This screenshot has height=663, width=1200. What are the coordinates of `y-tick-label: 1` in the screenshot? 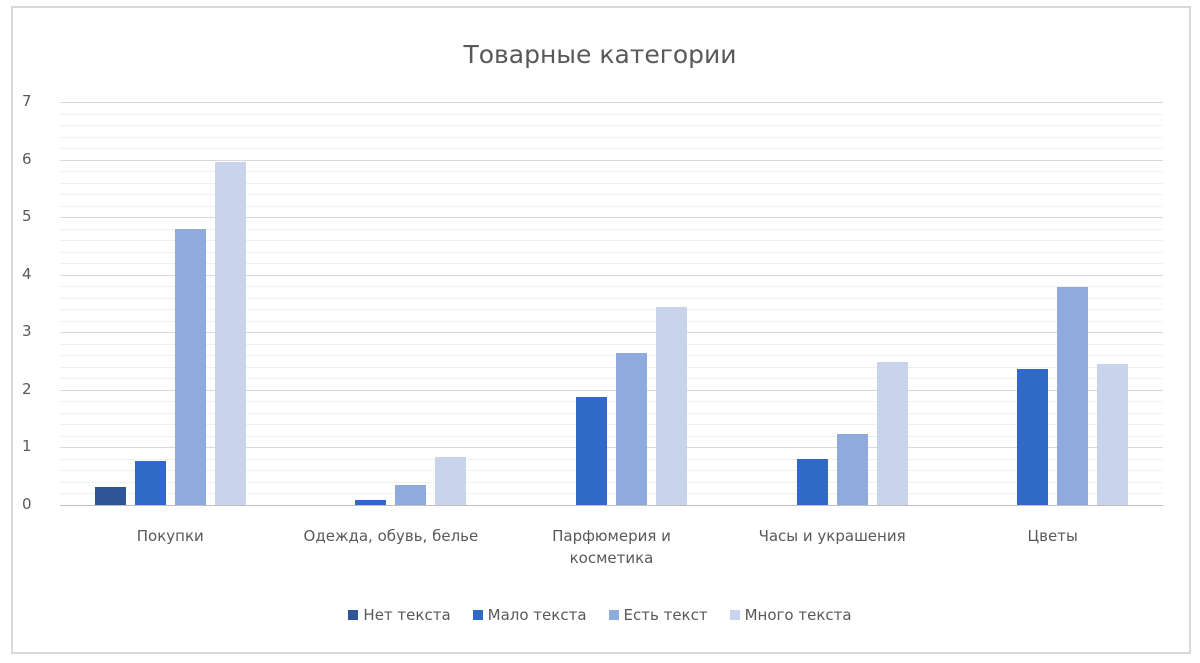 It's located at (27, 446).